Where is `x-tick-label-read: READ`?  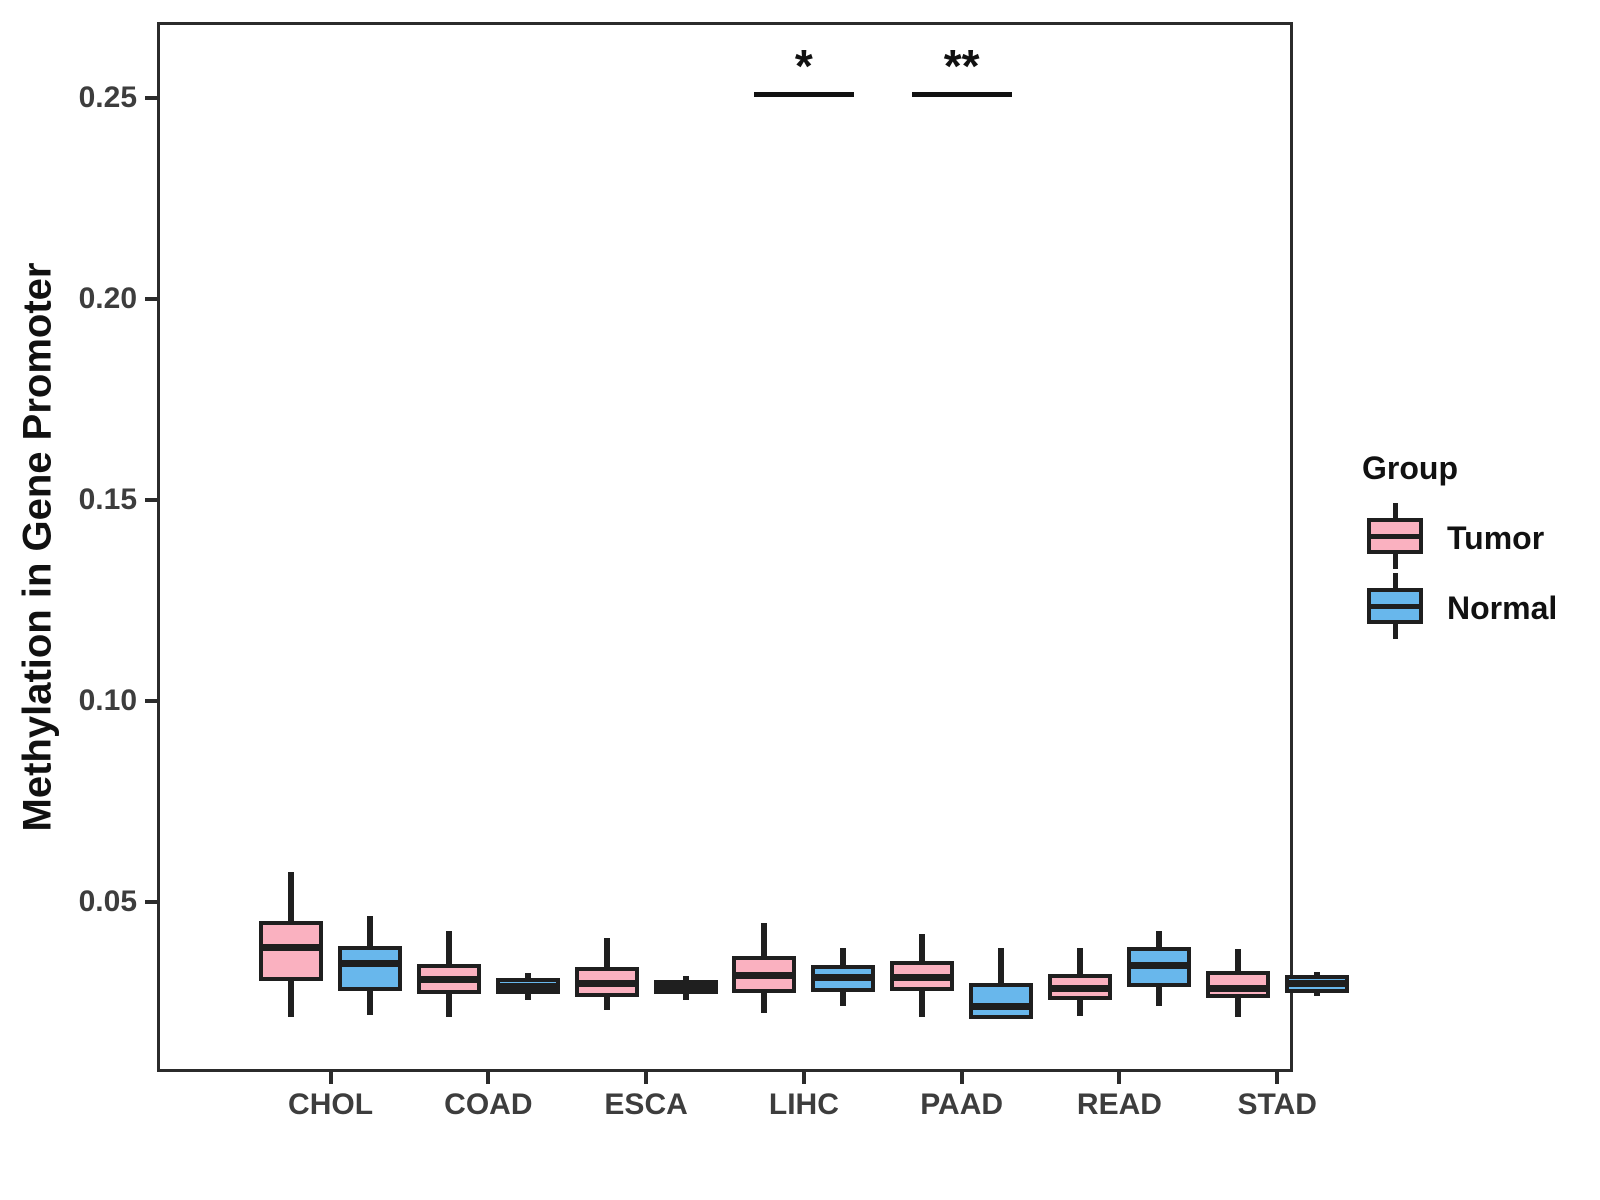 x-tick-label-read: READ is located at coordinates (1119, 1104).